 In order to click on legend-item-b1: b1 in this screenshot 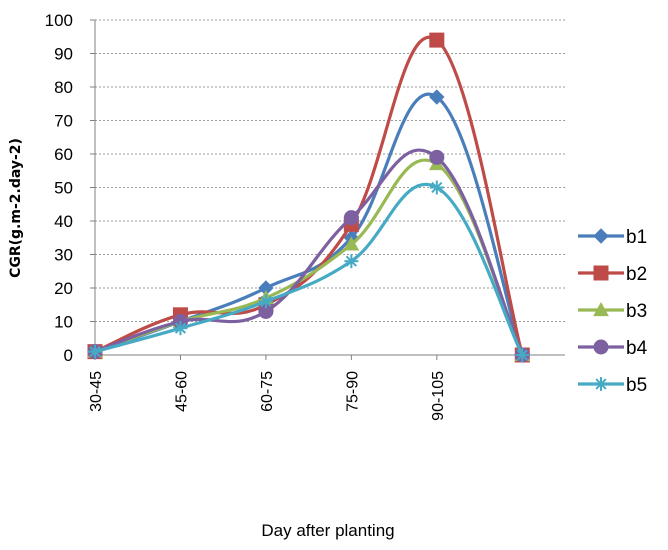, I will do `click(612, 237)`.